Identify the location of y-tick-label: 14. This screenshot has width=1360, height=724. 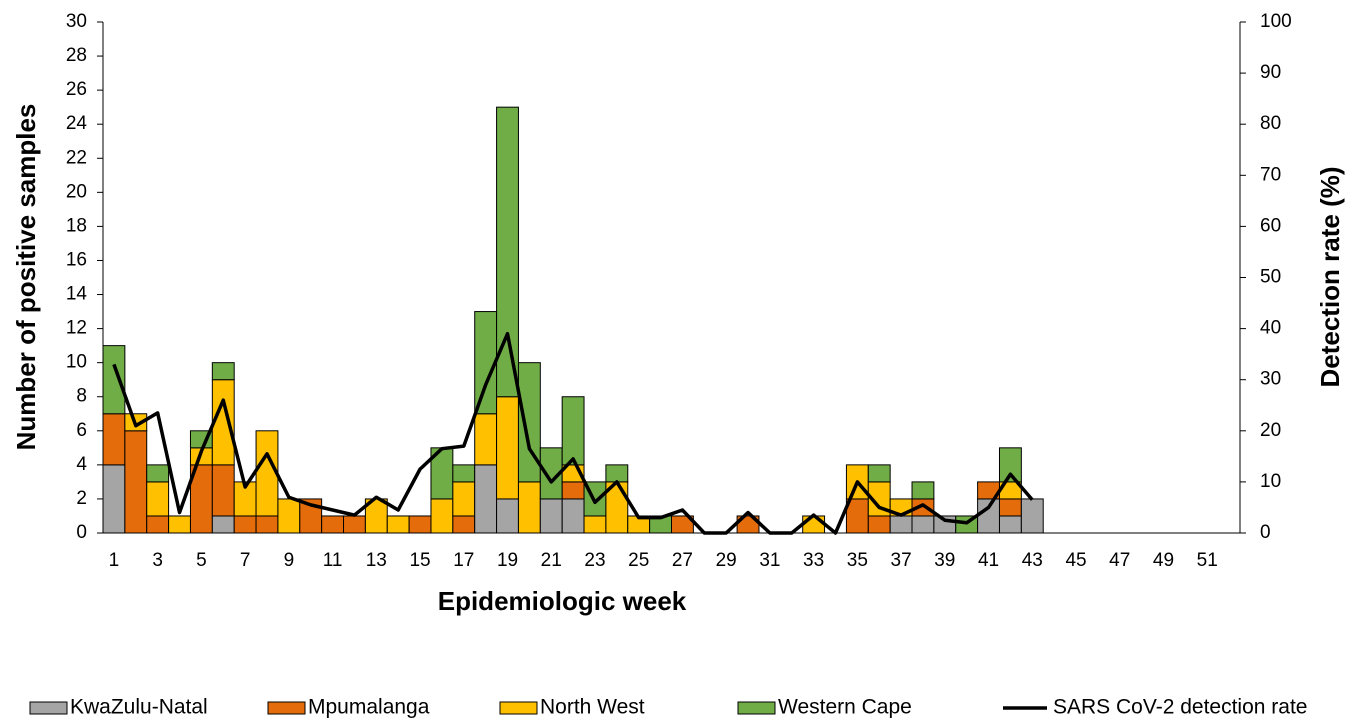
(77, 294).